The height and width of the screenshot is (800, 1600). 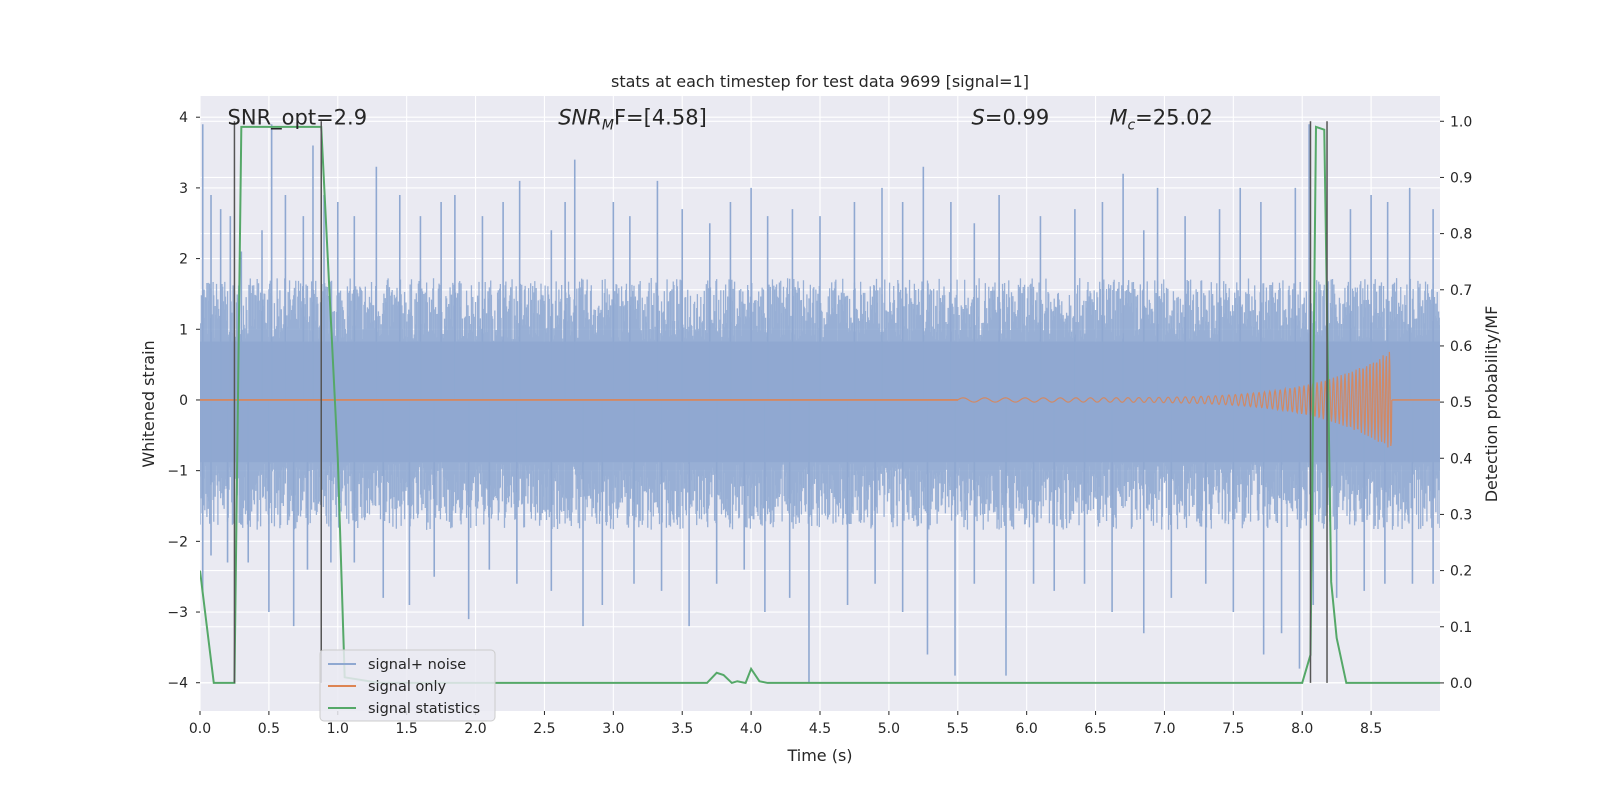 I want to click on y2-tick-label: 0.3, so click(x=1461, y=515).